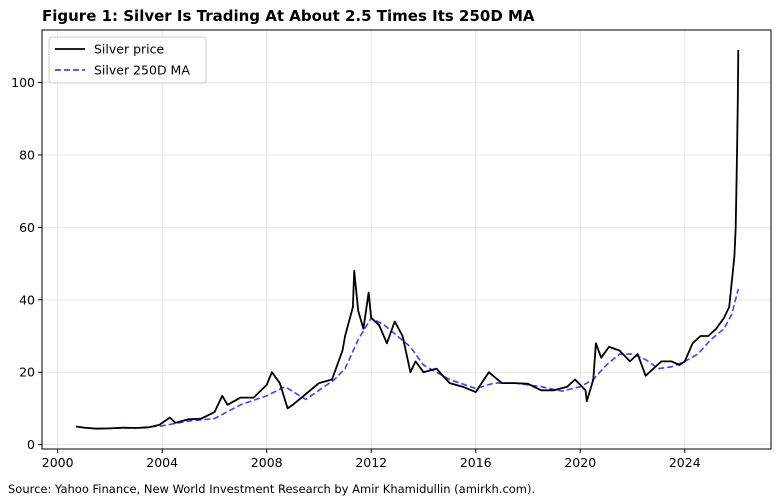  What do you see at coordinates (23, 82) in the screenshot?
I see `y-tick-label: 100` at bounding box center [23, 82].